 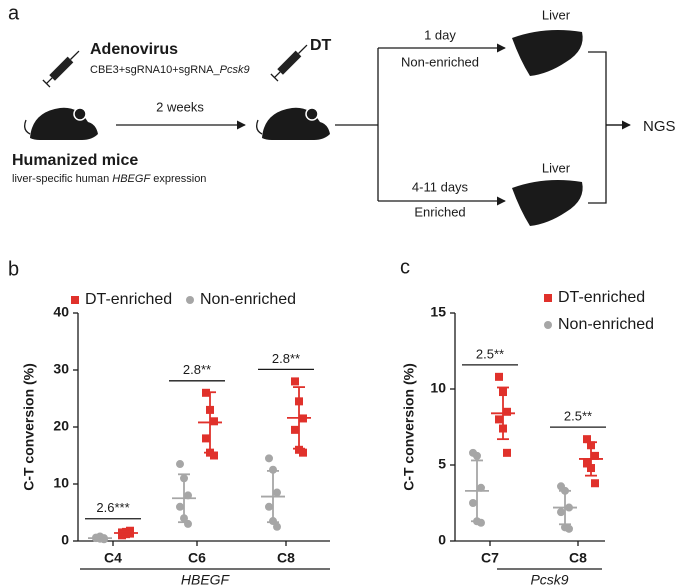 What do you see at coordinates (608, 127) in the screenshot?
I see `connector` at bounding box center [608, 127].